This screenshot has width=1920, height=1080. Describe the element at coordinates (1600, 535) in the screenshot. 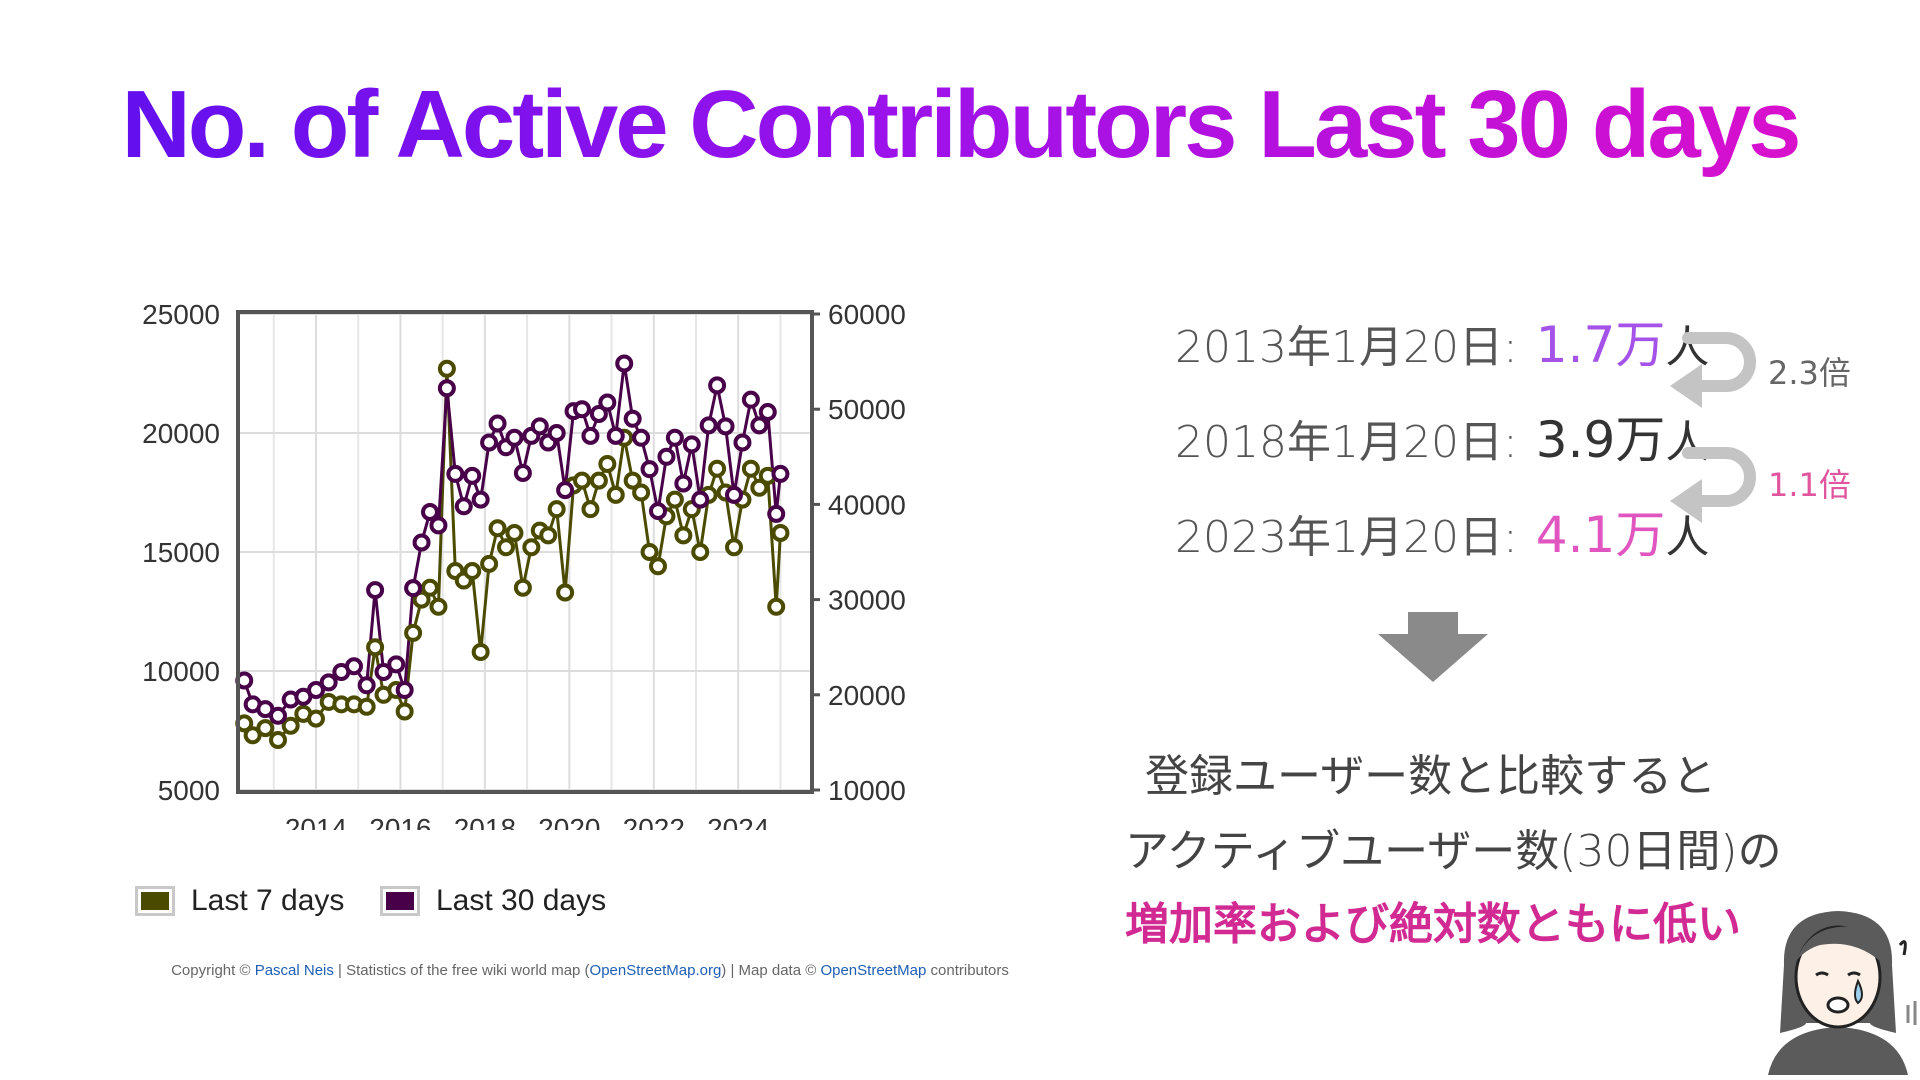

I see `stat-value: 4.1万` at that location.